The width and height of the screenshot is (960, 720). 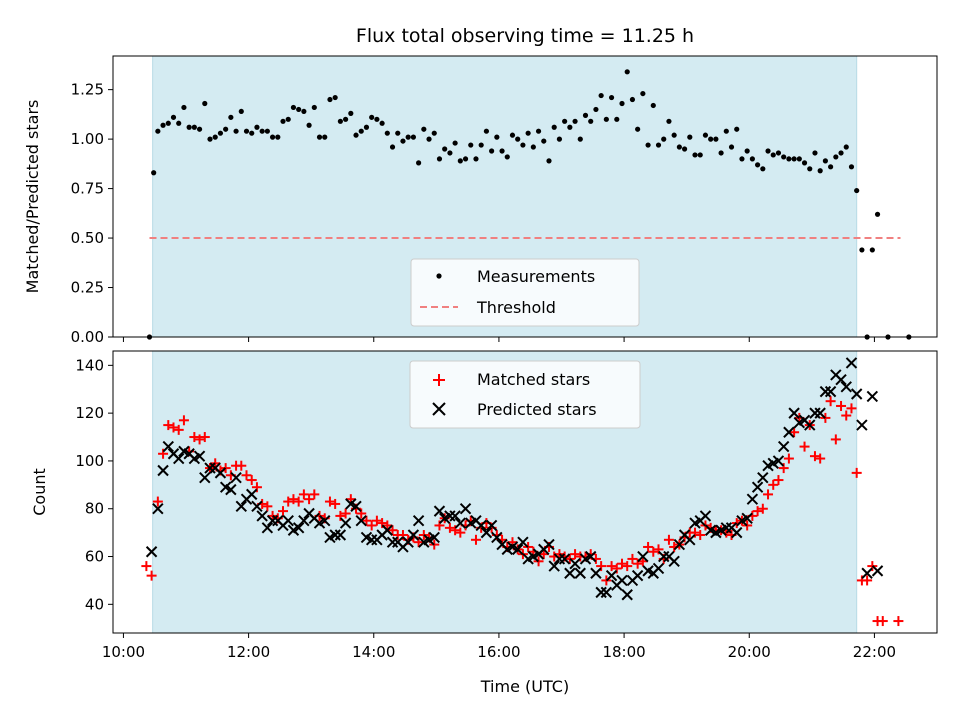 I want to click on count-y-tick-label: 140, so click(x=89, y=365).